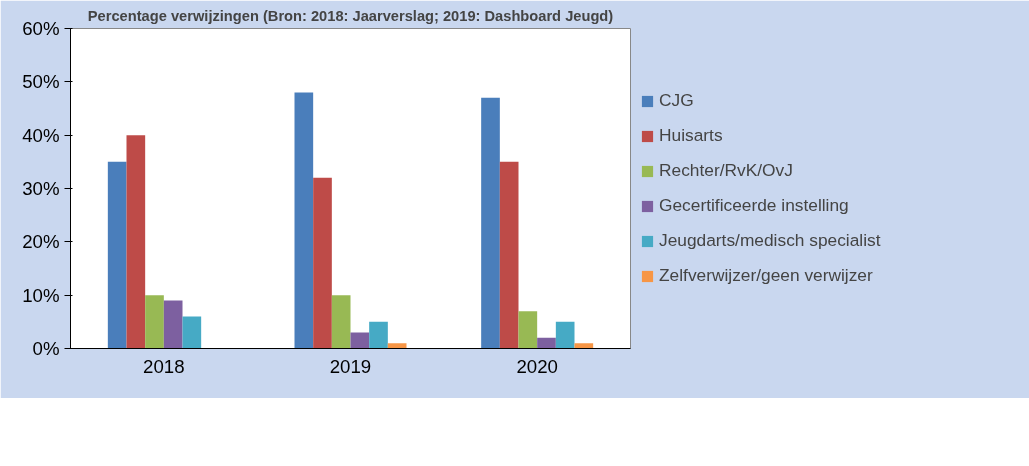 The height and width of the screenshot is (466, 1029). I want to click on x-tick-label: 2019, so click(350, 366).